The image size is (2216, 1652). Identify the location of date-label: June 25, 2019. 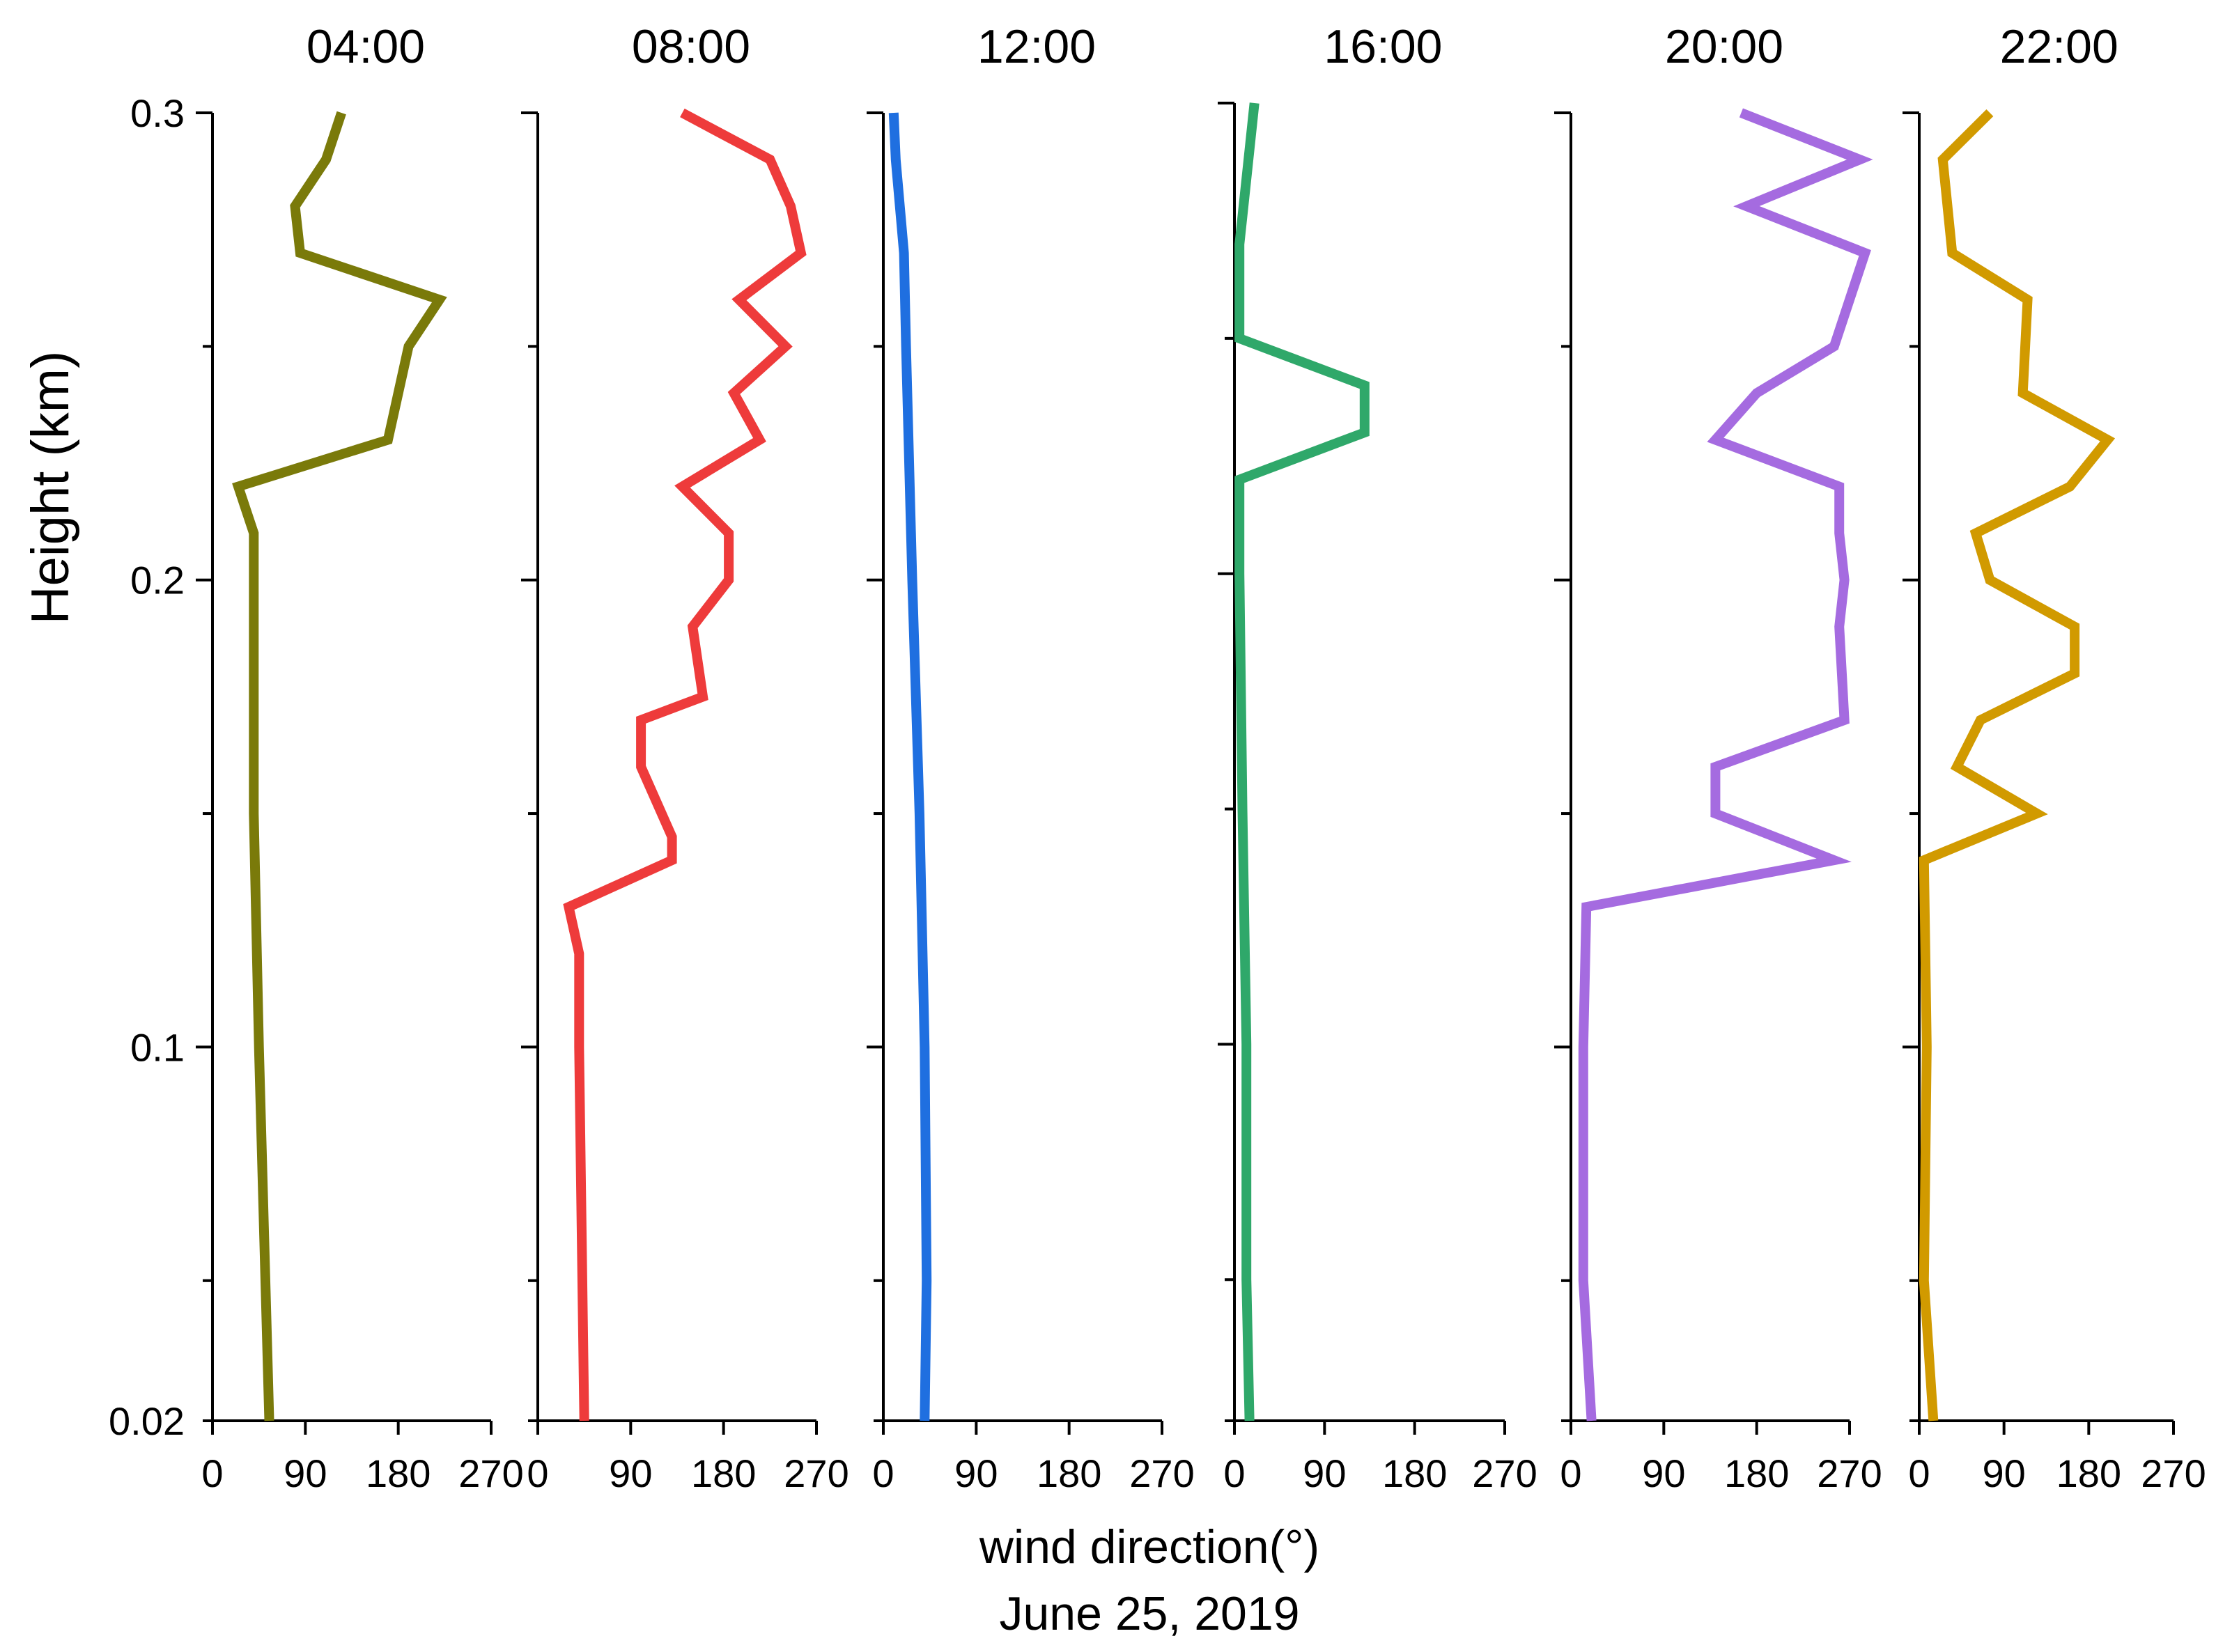
(1149, 1614).